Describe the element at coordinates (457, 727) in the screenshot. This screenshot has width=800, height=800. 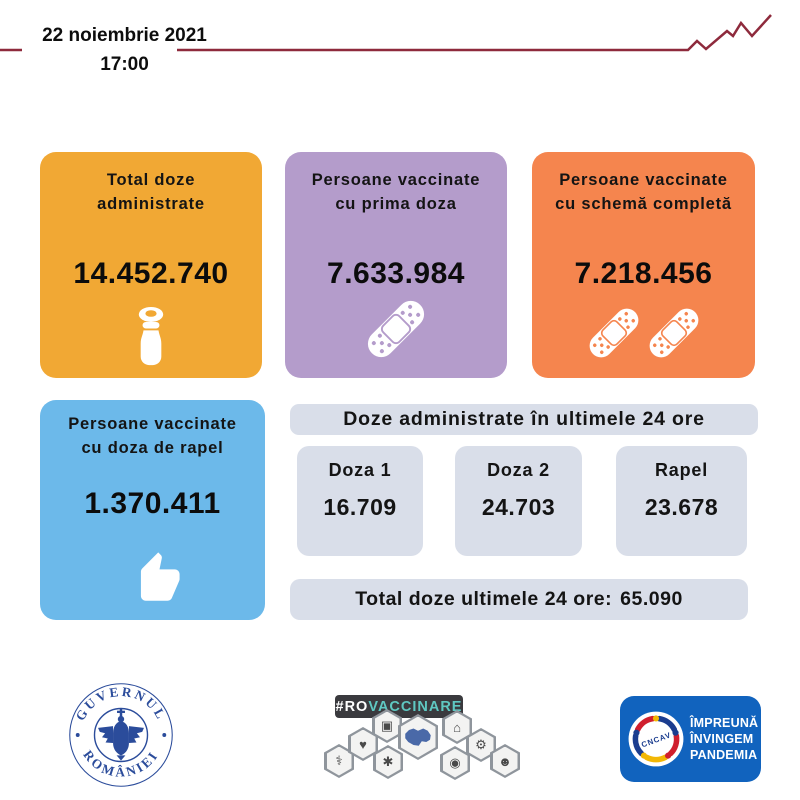
I see `hospital-icon: ⌂` at that location.